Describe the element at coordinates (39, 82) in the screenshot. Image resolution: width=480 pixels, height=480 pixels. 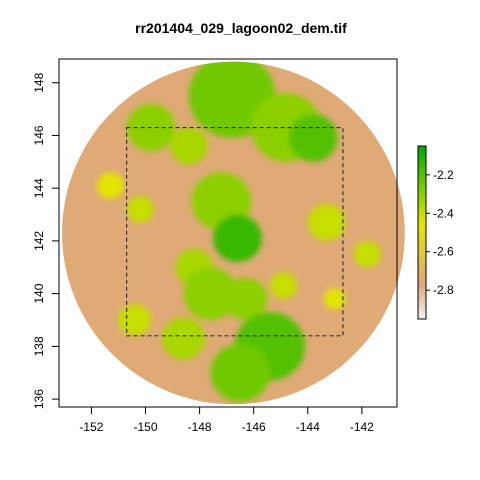
I see `y-tick-label: 148` at that location.